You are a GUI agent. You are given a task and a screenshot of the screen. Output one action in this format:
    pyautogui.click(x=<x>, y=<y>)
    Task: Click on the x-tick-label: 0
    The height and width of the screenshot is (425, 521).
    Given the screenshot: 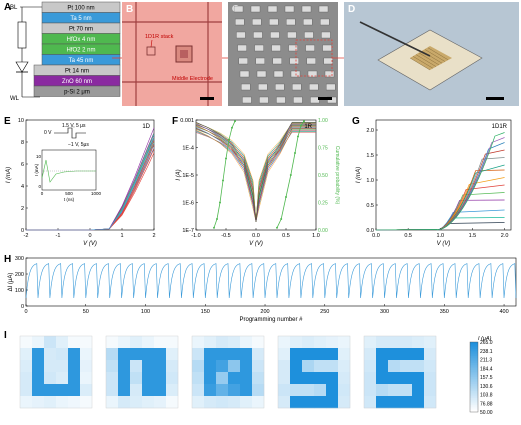 What is the action you would take?
    pyautogui.click(x=89, y=236)
    